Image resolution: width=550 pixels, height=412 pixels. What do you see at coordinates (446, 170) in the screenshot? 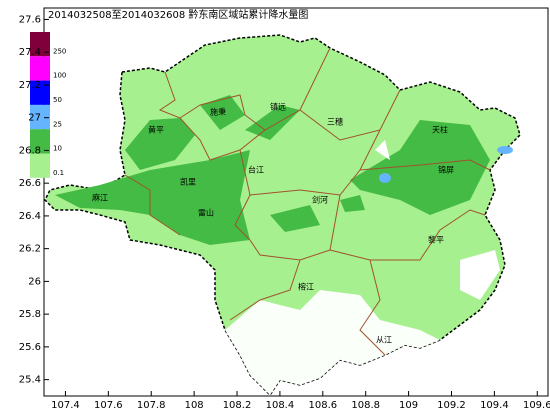
I see `place-label: 锦屏` at bounding box center [446, 170].